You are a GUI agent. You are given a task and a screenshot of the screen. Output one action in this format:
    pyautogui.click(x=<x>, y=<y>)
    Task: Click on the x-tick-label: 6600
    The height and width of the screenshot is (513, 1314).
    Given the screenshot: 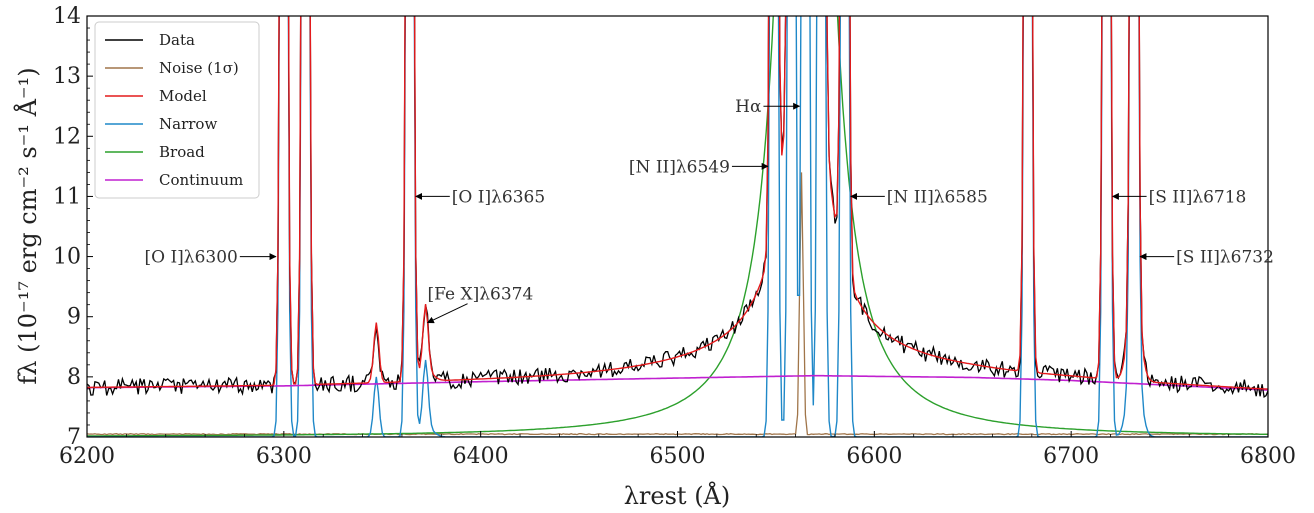 What is the action you would take?
    pyautogui.click(x=874, y=456)
    